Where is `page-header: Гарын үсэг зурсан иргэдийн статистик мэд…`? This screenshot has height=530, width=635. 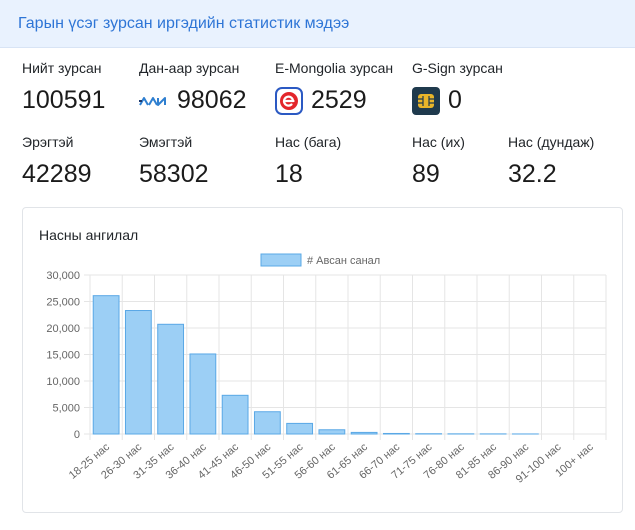 page-header: Гарын үсэг зурсан иргэдийн статистик мэд… is located at coordinates (317, 24).